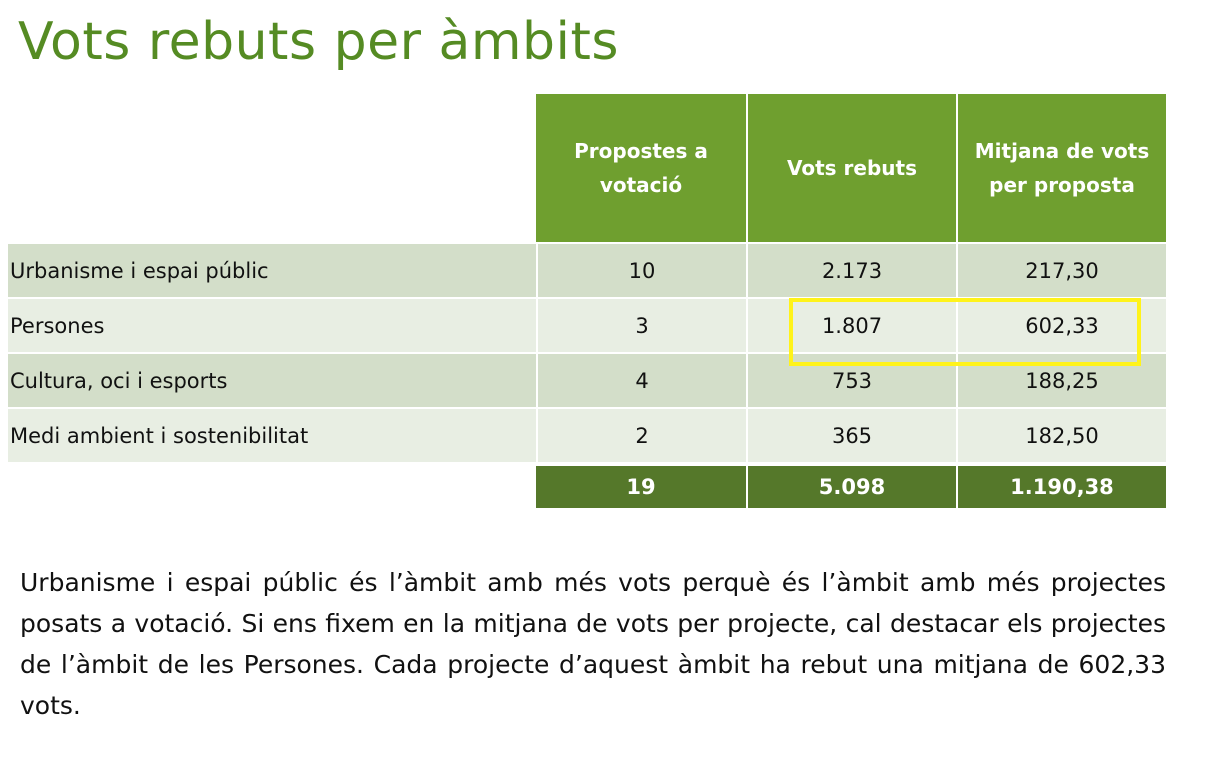 The image size is (1230, 768). What do you see at coordinates (272, 487) in the screenshot?
I see `total-blank-cell` at bounding box center [272, 487].